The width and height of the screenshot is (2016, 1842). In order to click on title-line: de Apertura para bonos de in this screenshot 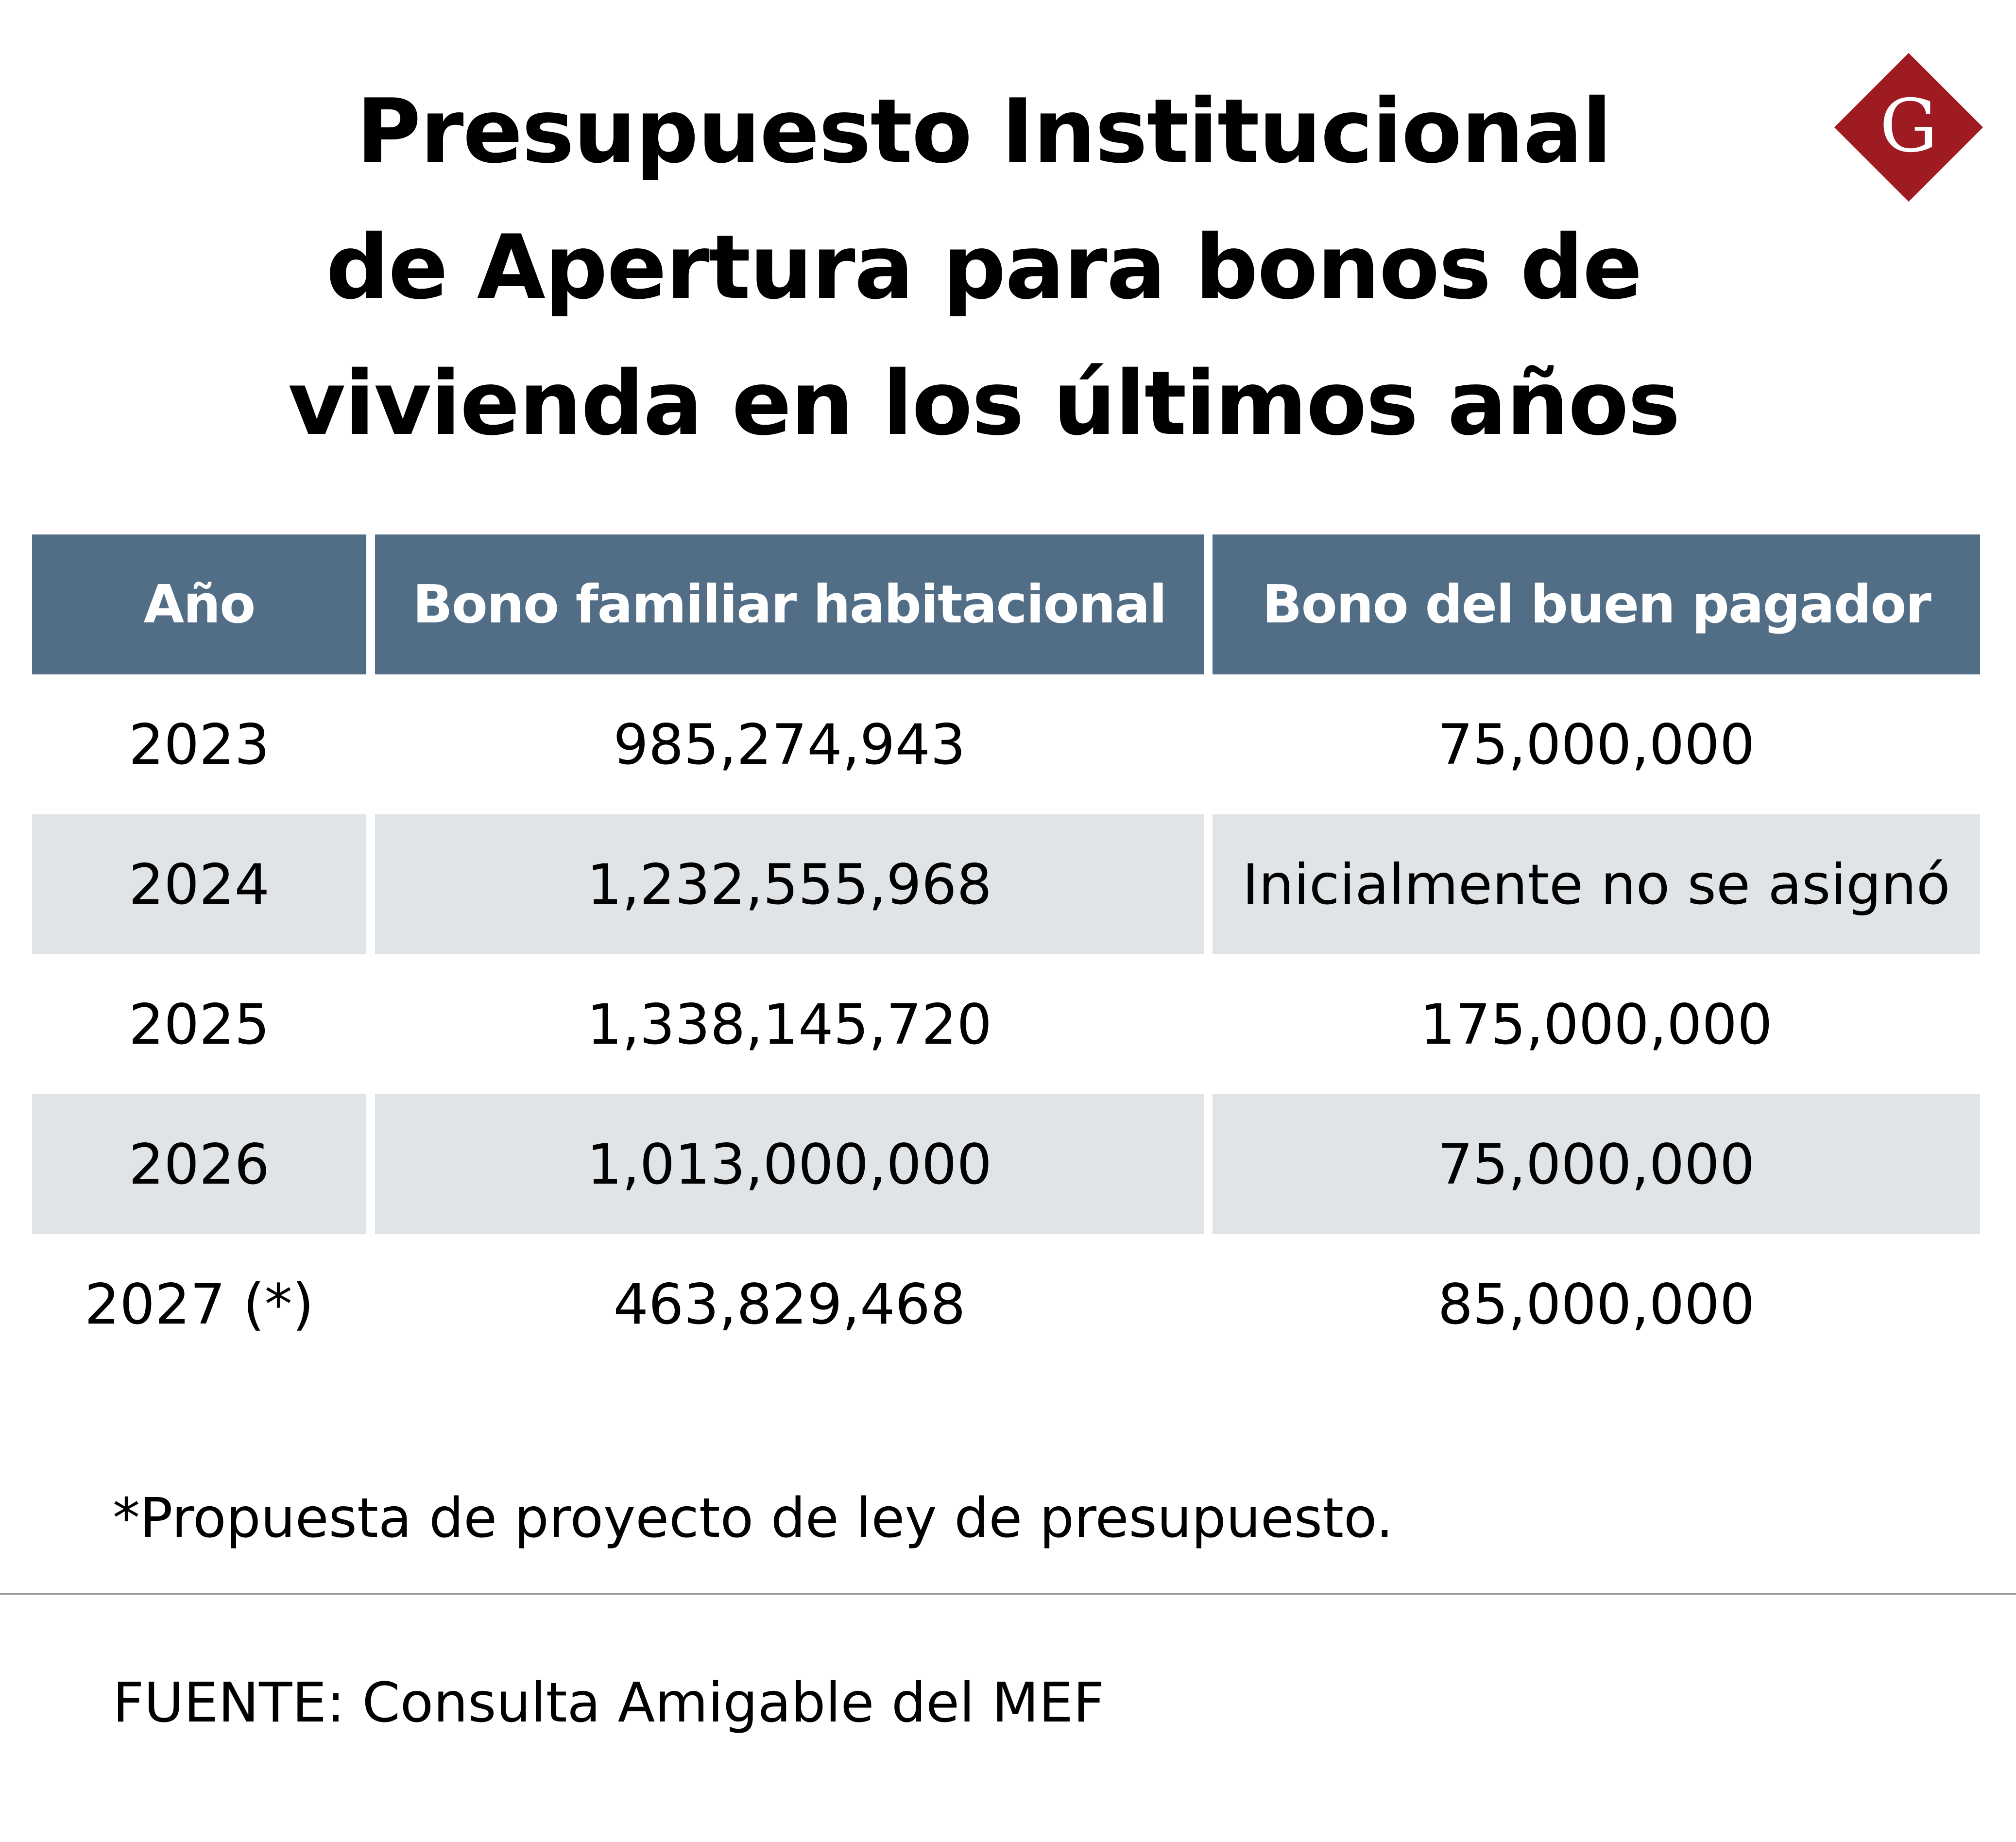, I will do `click(983, 267)`.